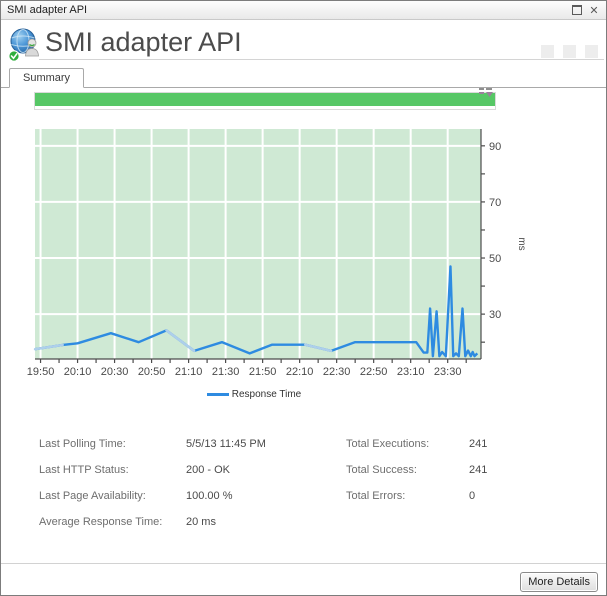 Image resolution: width=607 pixels, height=596 pixels. I want to click on stat-value: 5/5/13 11:45 PM, so click(226, 444).